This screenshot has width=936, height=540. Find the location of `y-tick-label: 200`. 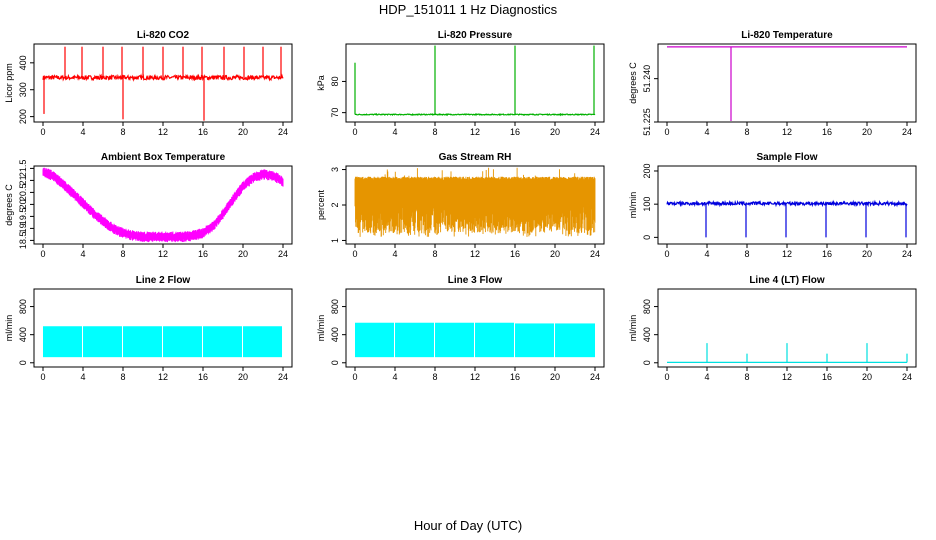

y-tick-label: 200 is located at coordinates (647, 170).